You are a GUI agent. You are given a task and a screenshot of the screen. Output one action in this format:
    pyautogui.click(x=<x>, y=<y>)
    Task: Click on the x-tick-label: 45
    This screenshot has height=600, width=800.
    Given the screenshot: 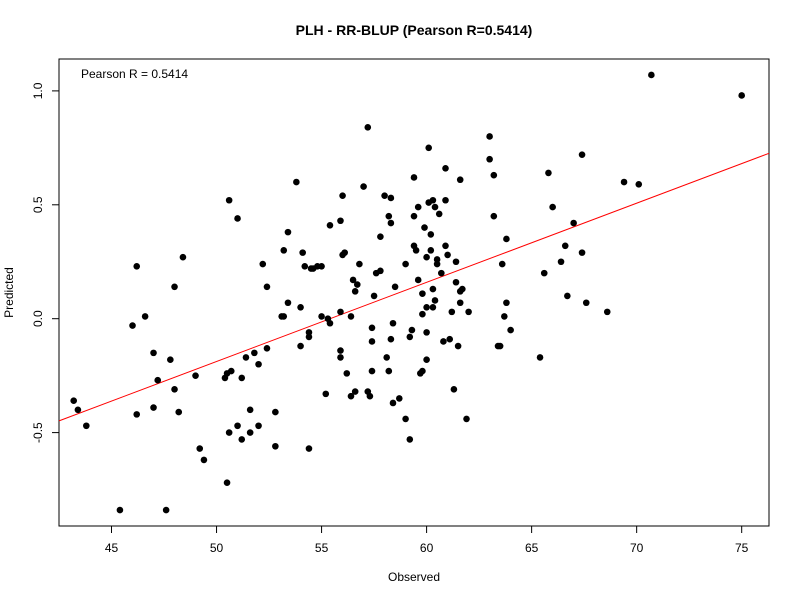 What is the action you would take?
    pyautogui.click(x=112, y=548)
    